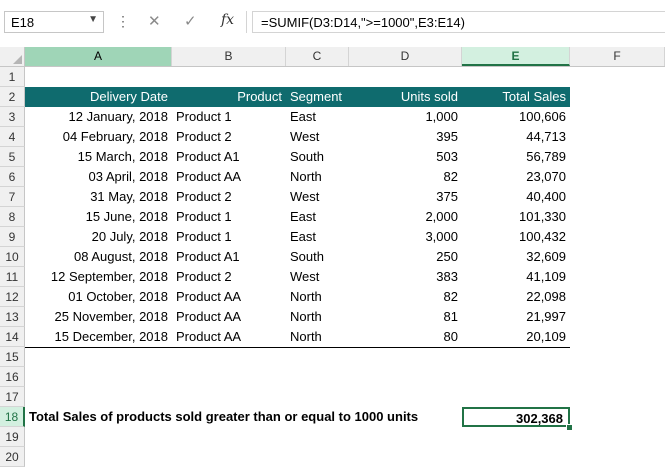 This screenshot has width=665, height=472. Describe the element at coordinates (542, 236) in the screenshot. I see `cell-total-sales: 100,432` at that location.